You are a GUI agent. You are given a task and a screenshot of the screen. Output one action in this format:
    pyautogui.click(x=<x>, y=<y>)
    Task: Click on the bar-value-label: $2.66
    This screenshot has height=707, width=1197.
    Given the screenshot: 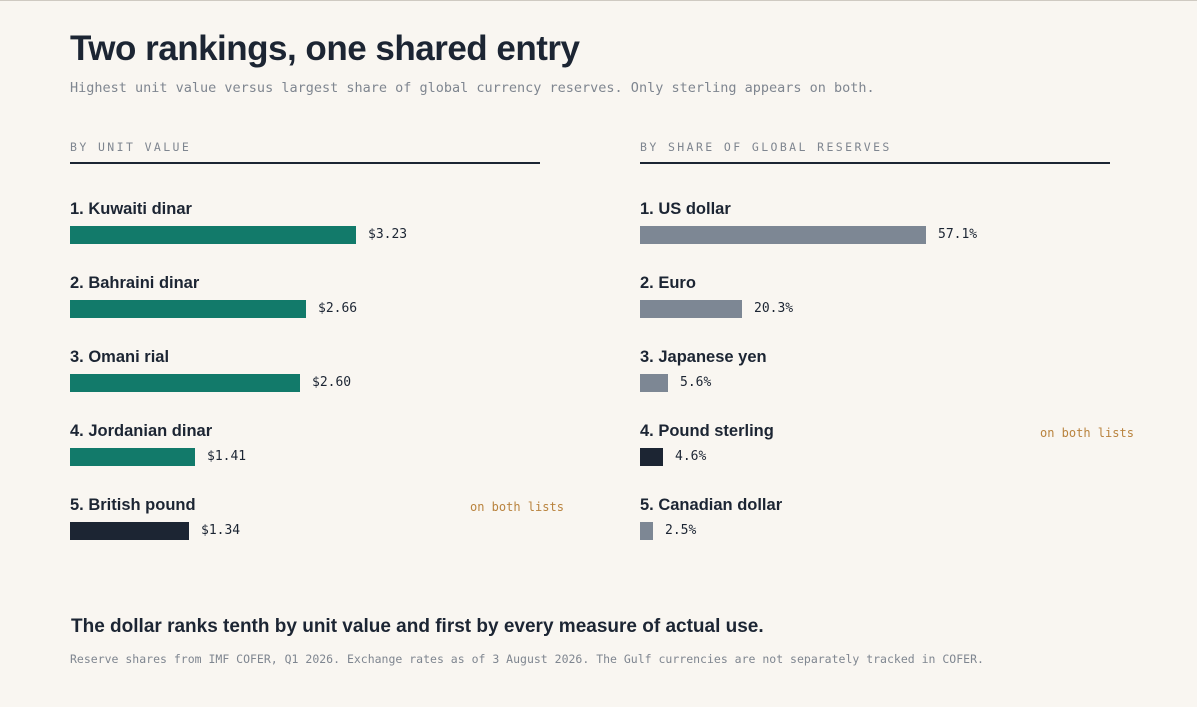 What is the action you would take?
    pyautogui.click(x=338, y=308)
    